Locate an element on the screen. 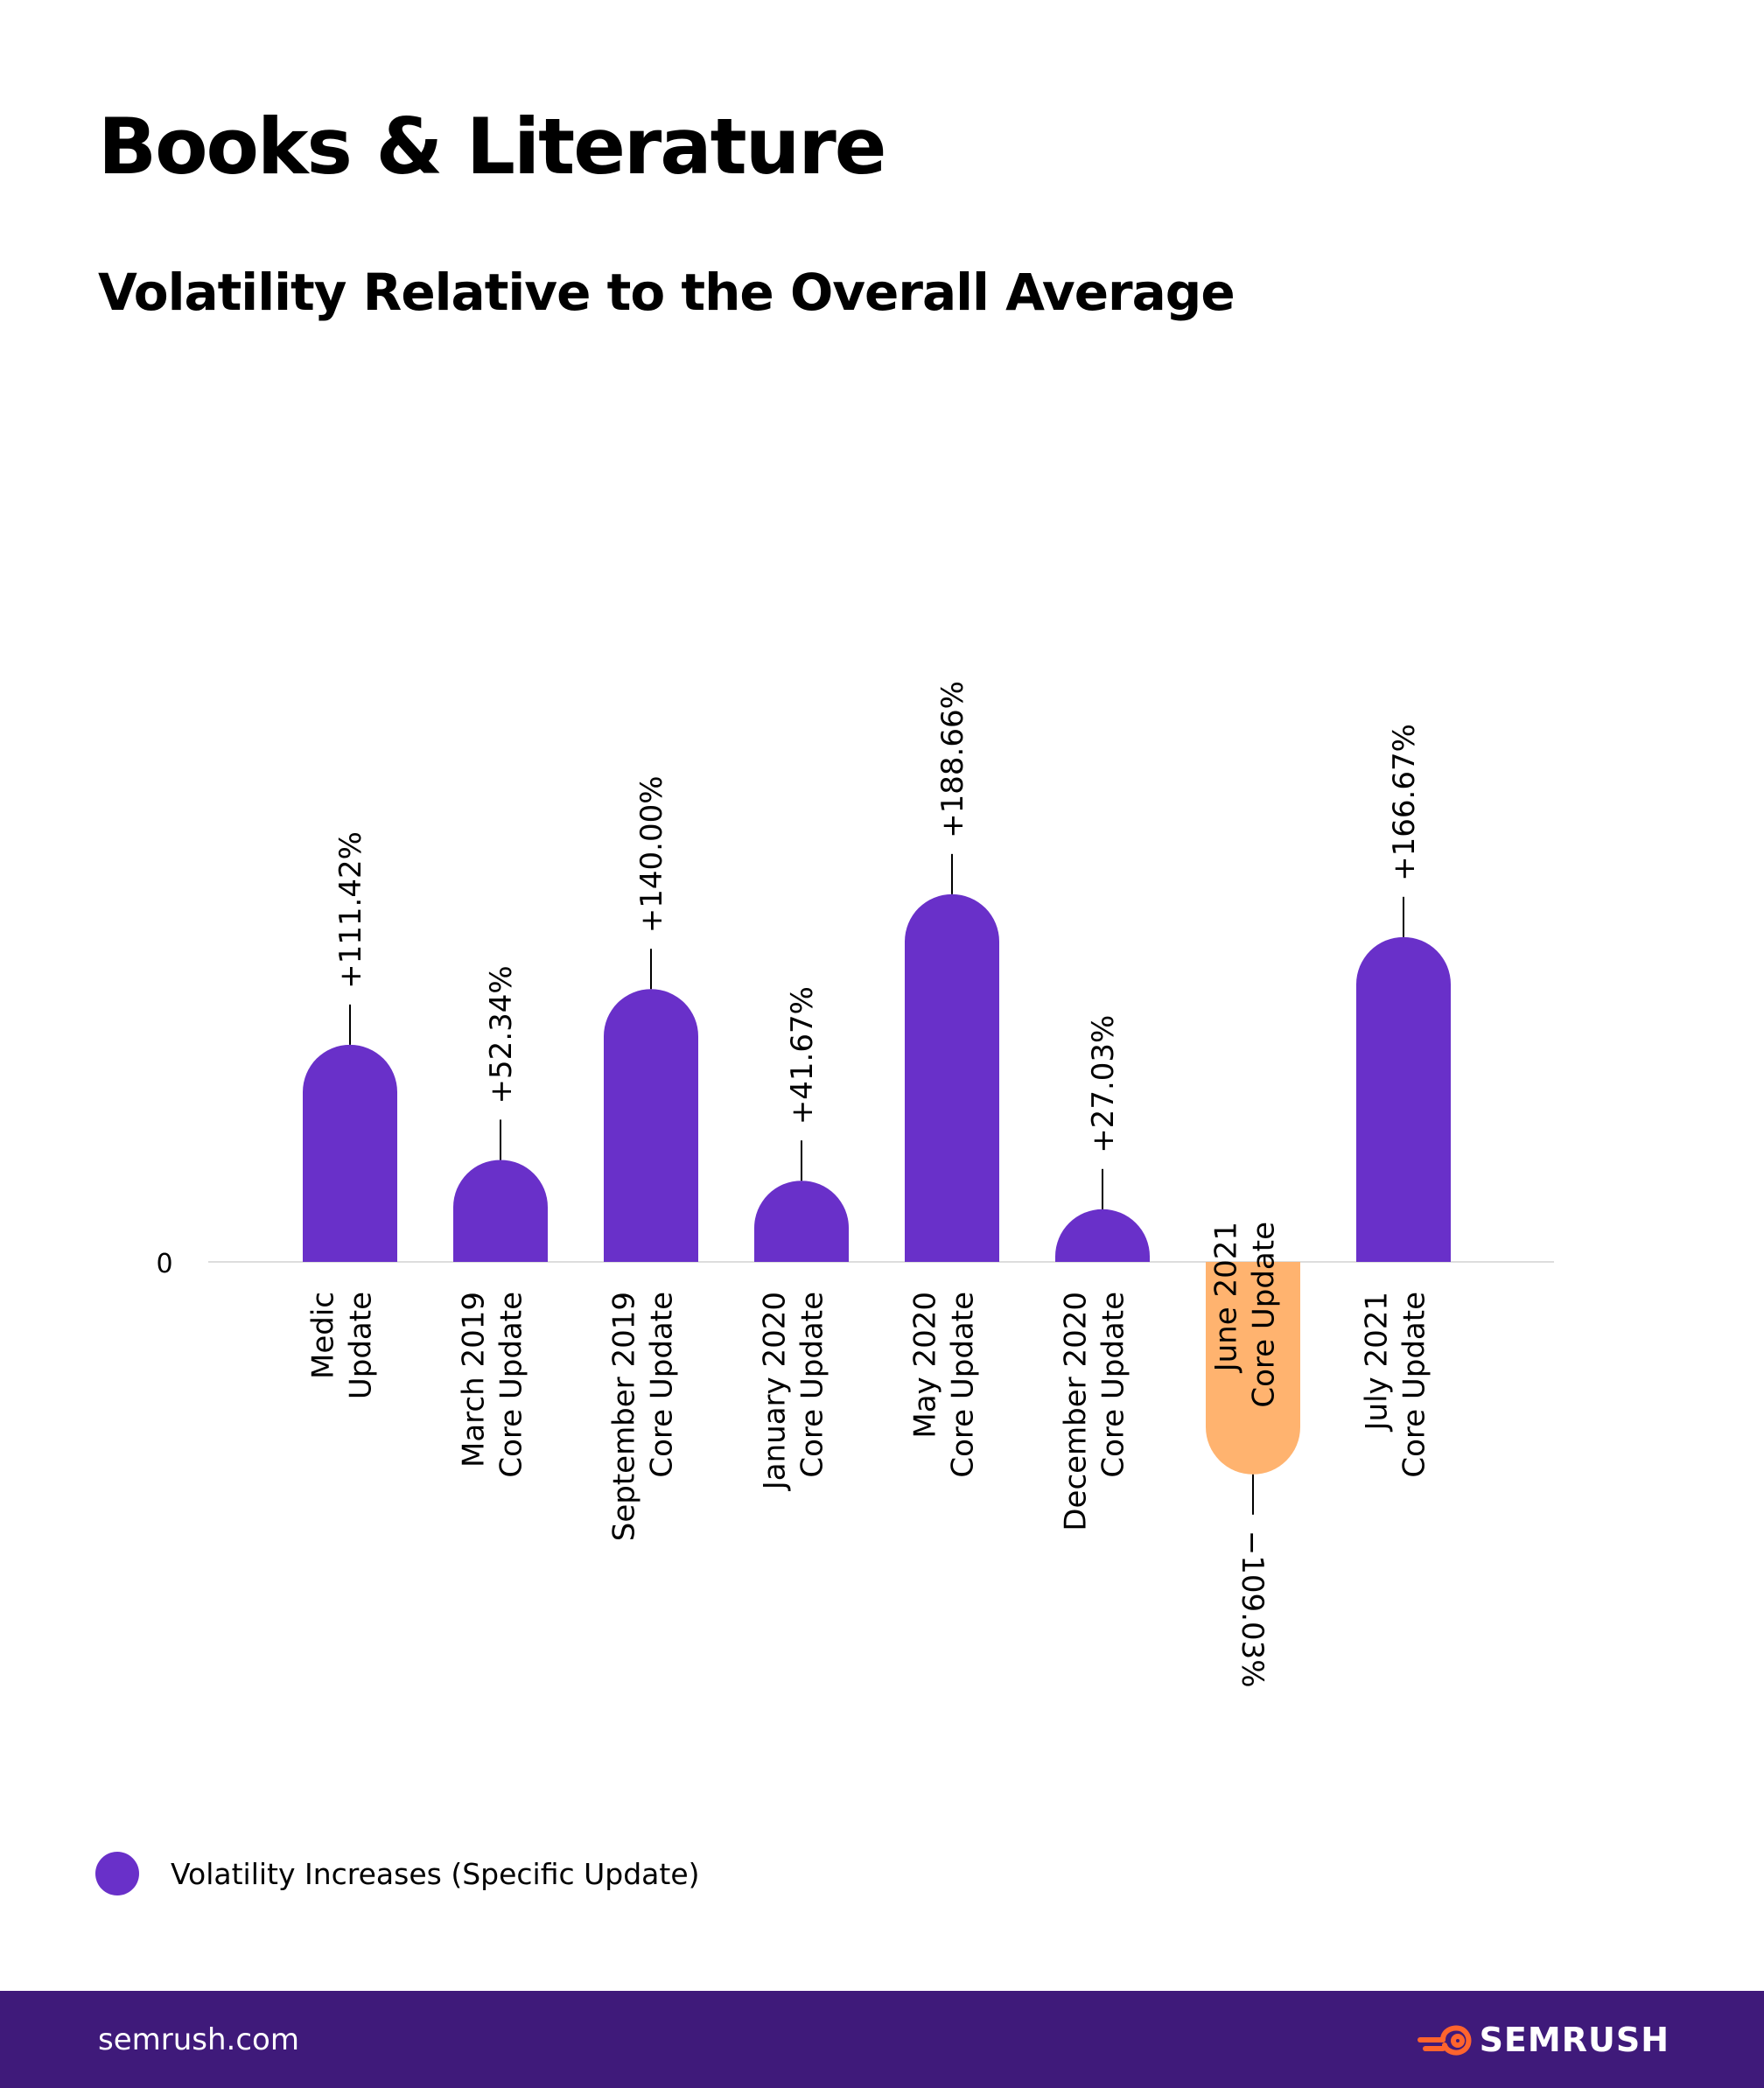  category-label-3-line-1: September 2019 is located at coordinates (624, 1416).